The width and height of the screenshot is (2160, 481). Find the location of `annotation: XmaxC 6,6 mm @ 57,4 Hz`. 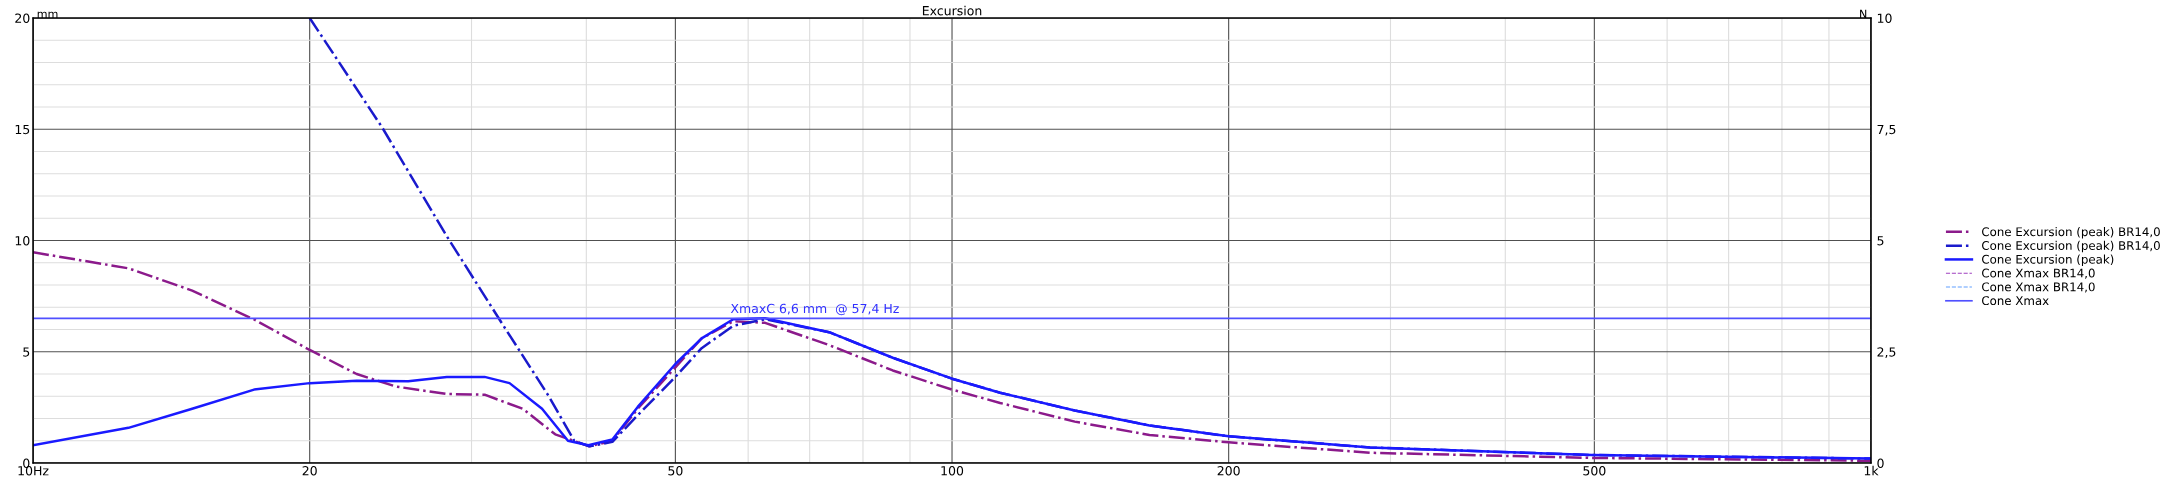

annotation: XmaxC 6,6 mm @ 57,4 Hz is located at coordinates (814, 309).